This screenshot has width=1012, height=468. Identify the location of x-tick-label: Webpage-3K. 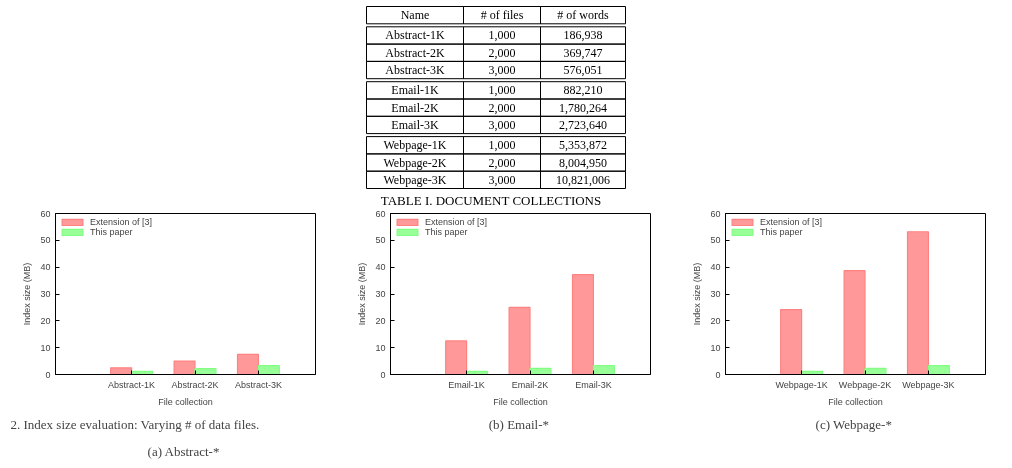
(928, 384).